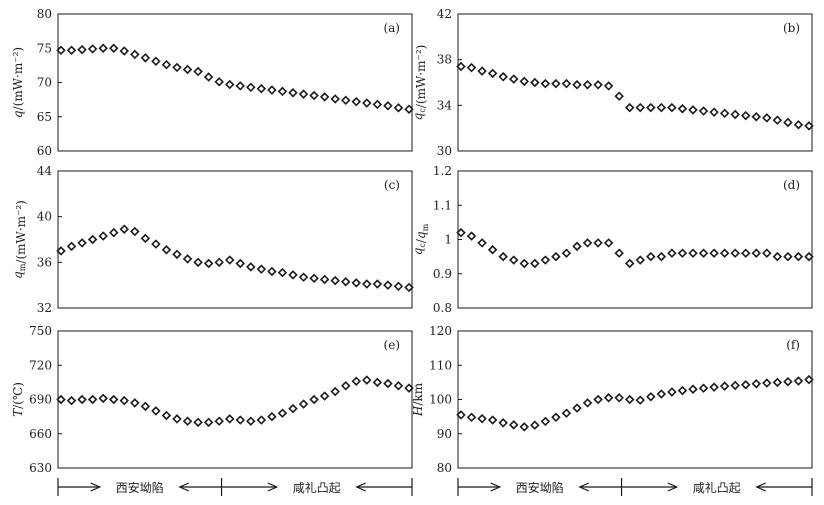 Image resolution: width=824 pixels, height=505 pixels. I want to click on y-tick-label: 70, so click(44, 83).